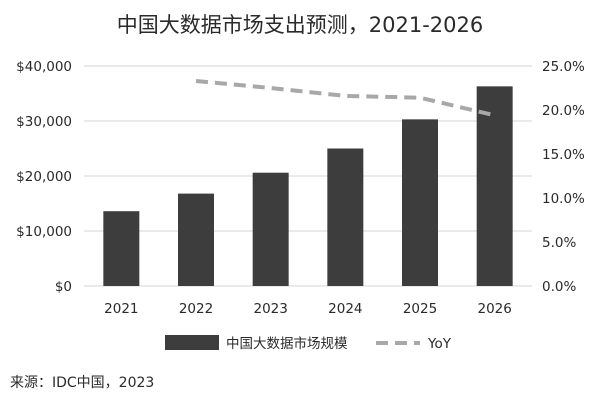 This screenshot has width=600, height=405. I want to click on bar-2023, so click(270, 229).